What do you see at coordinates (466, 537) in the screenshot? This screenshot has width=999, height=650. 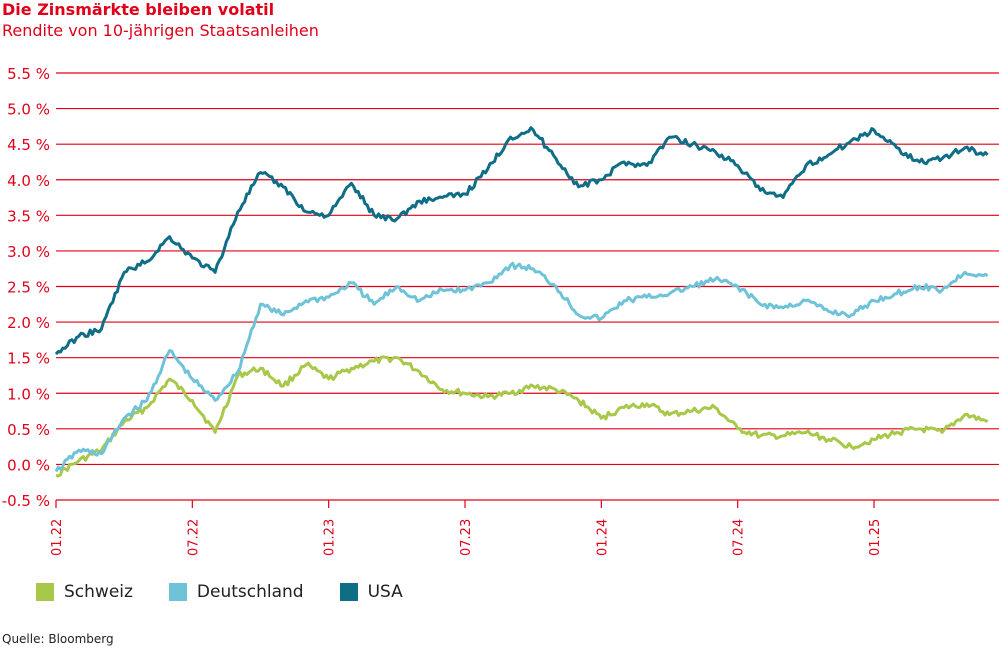 I see `x-tick-label: 07.23` at bounding box center [466, 537].